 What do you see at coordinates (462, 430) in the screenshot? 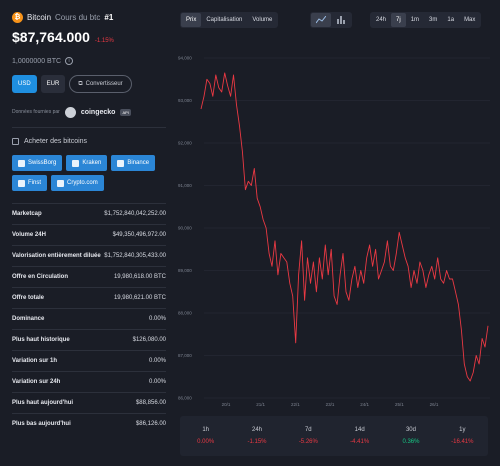
I see `perf-label: 1y` at bounding box center [462, 430].